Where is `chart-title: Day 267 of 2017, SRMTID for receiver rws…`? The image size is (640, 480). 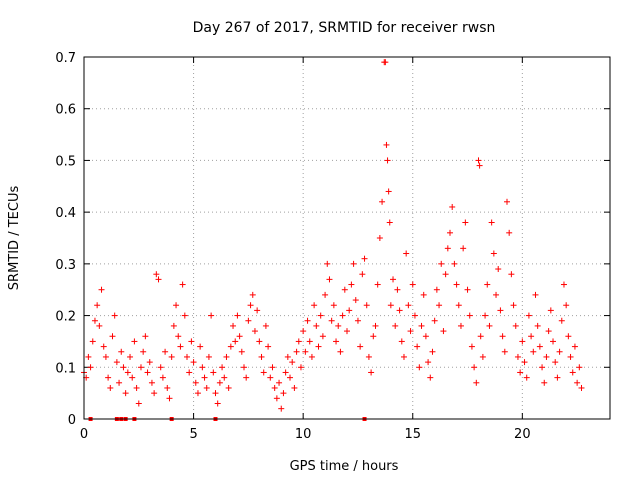 chart-title: Day 267 of 2017, SRMTID for receiver rws… is located at coordinates (344, 28).